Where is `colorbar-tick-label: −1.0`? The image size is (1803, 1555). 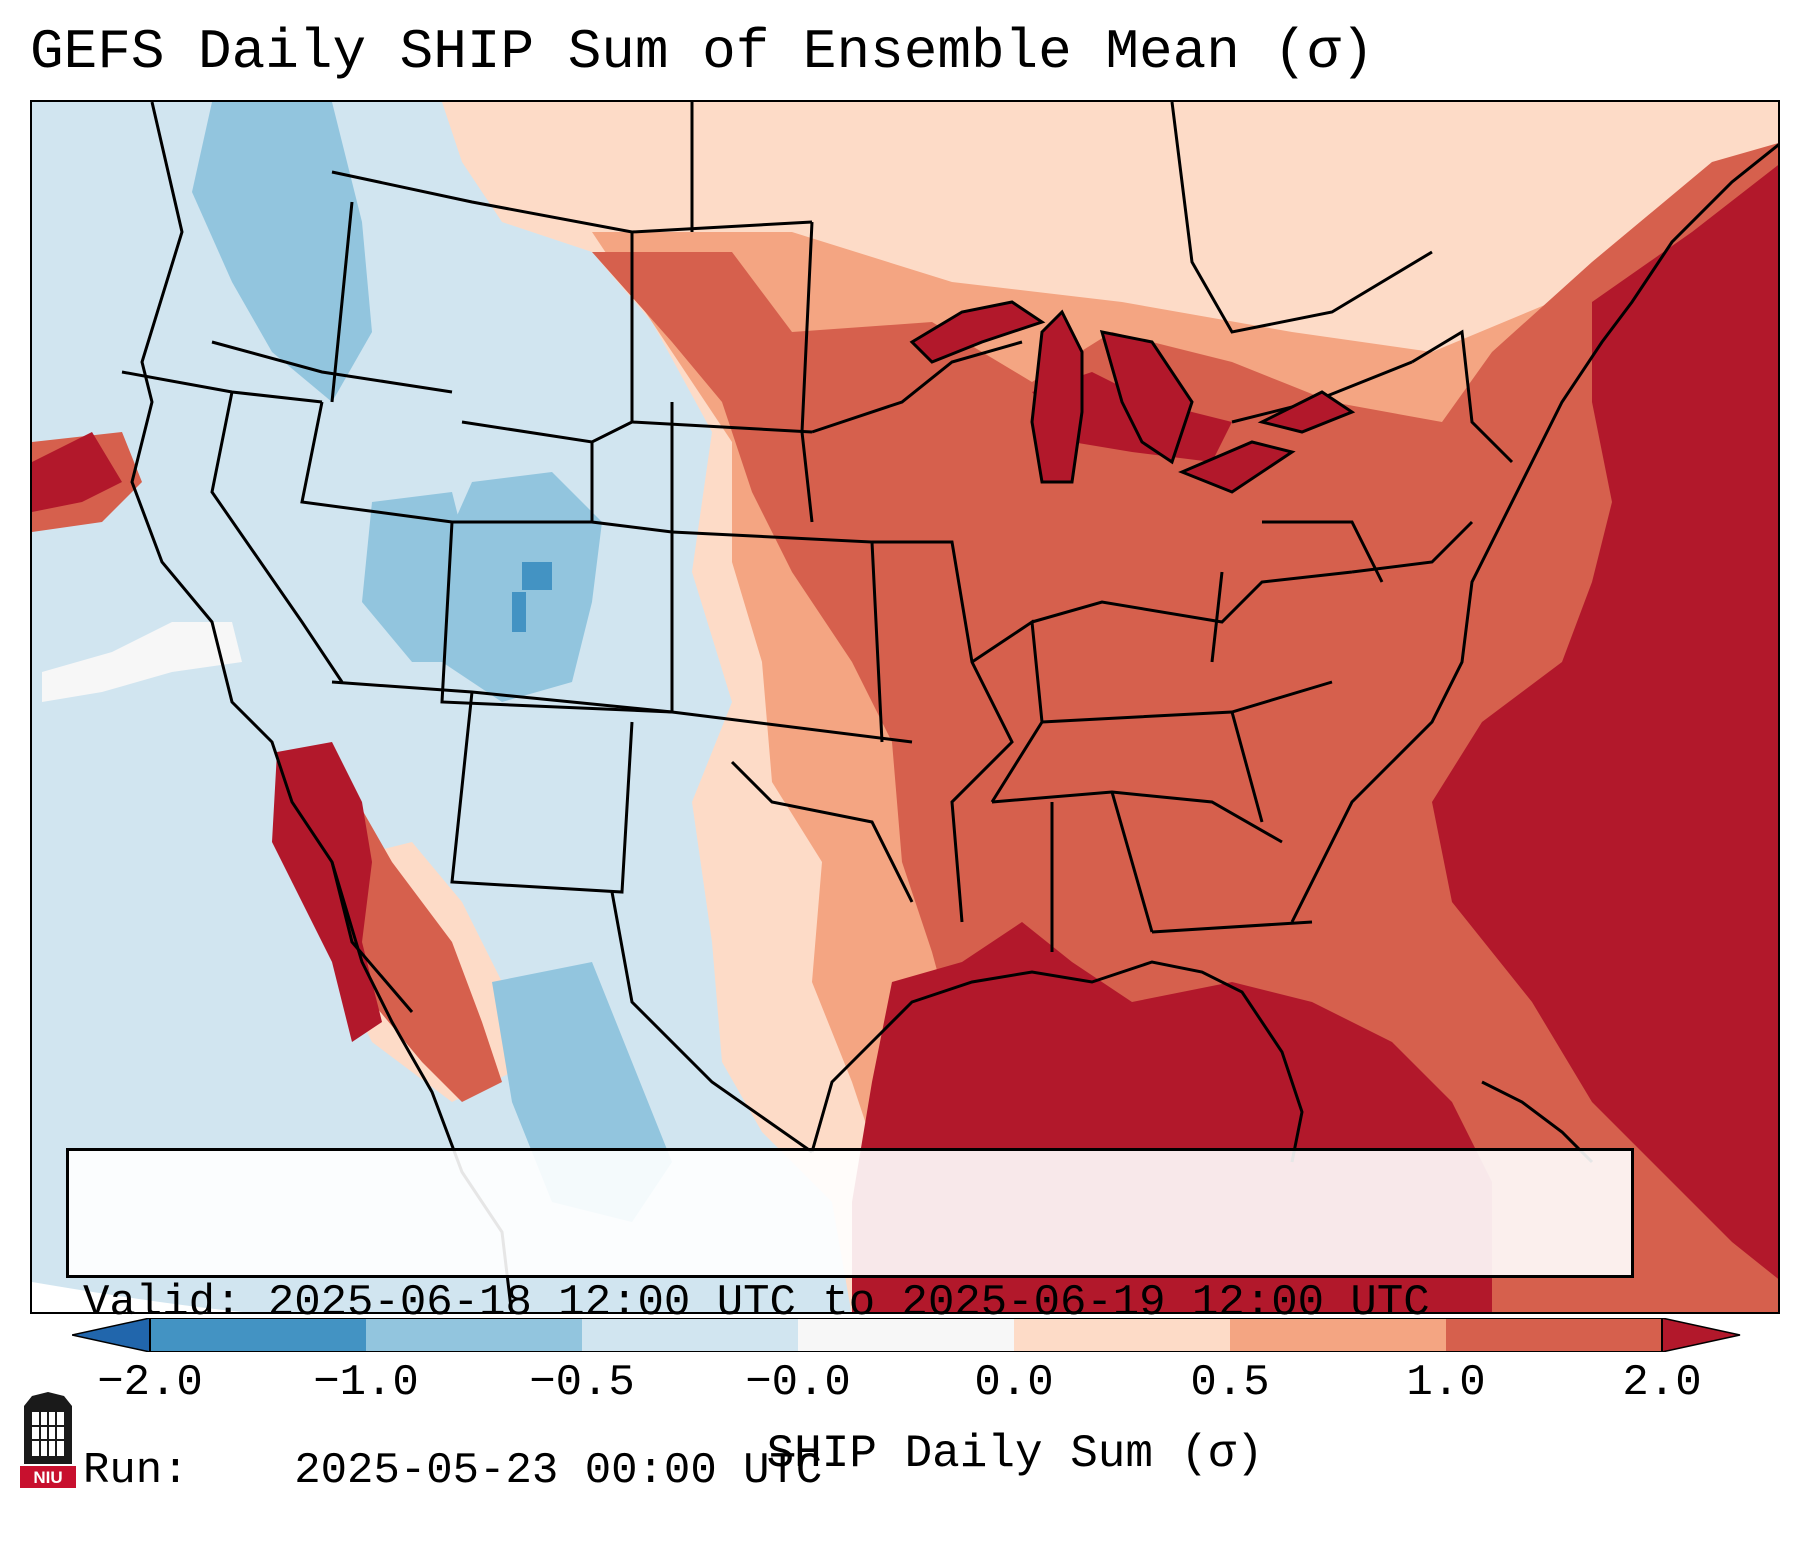 colorbar-tick-label: −1.0 is located at coordinates (366, 1383).